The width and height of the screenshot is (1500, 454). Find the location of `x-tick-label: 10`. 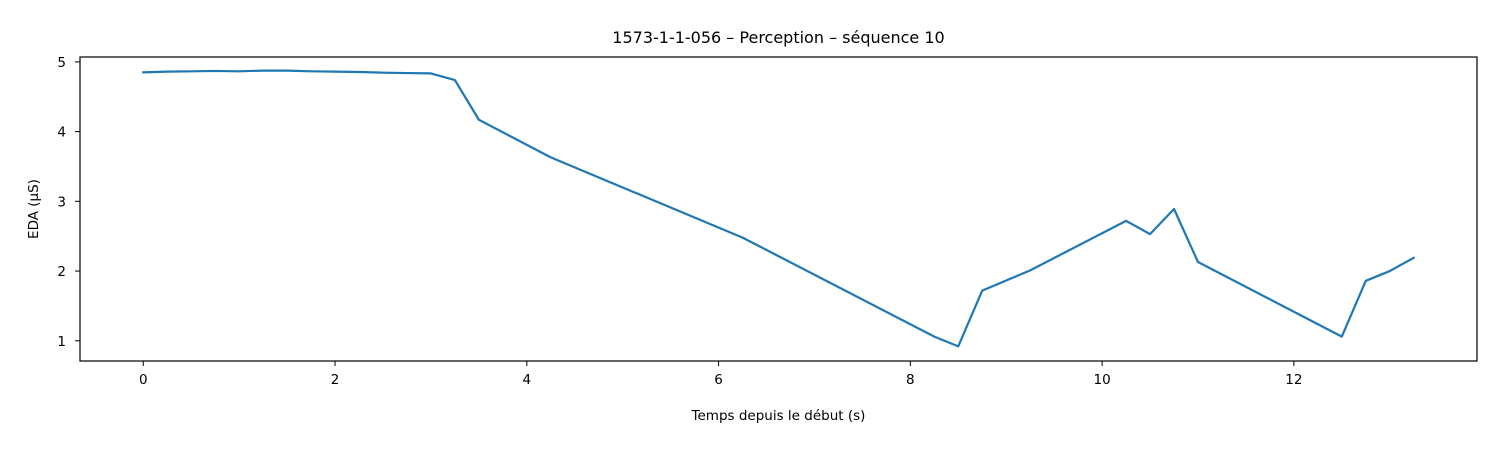

x-tick-label: 10 is located at coordinates (1102, 380).